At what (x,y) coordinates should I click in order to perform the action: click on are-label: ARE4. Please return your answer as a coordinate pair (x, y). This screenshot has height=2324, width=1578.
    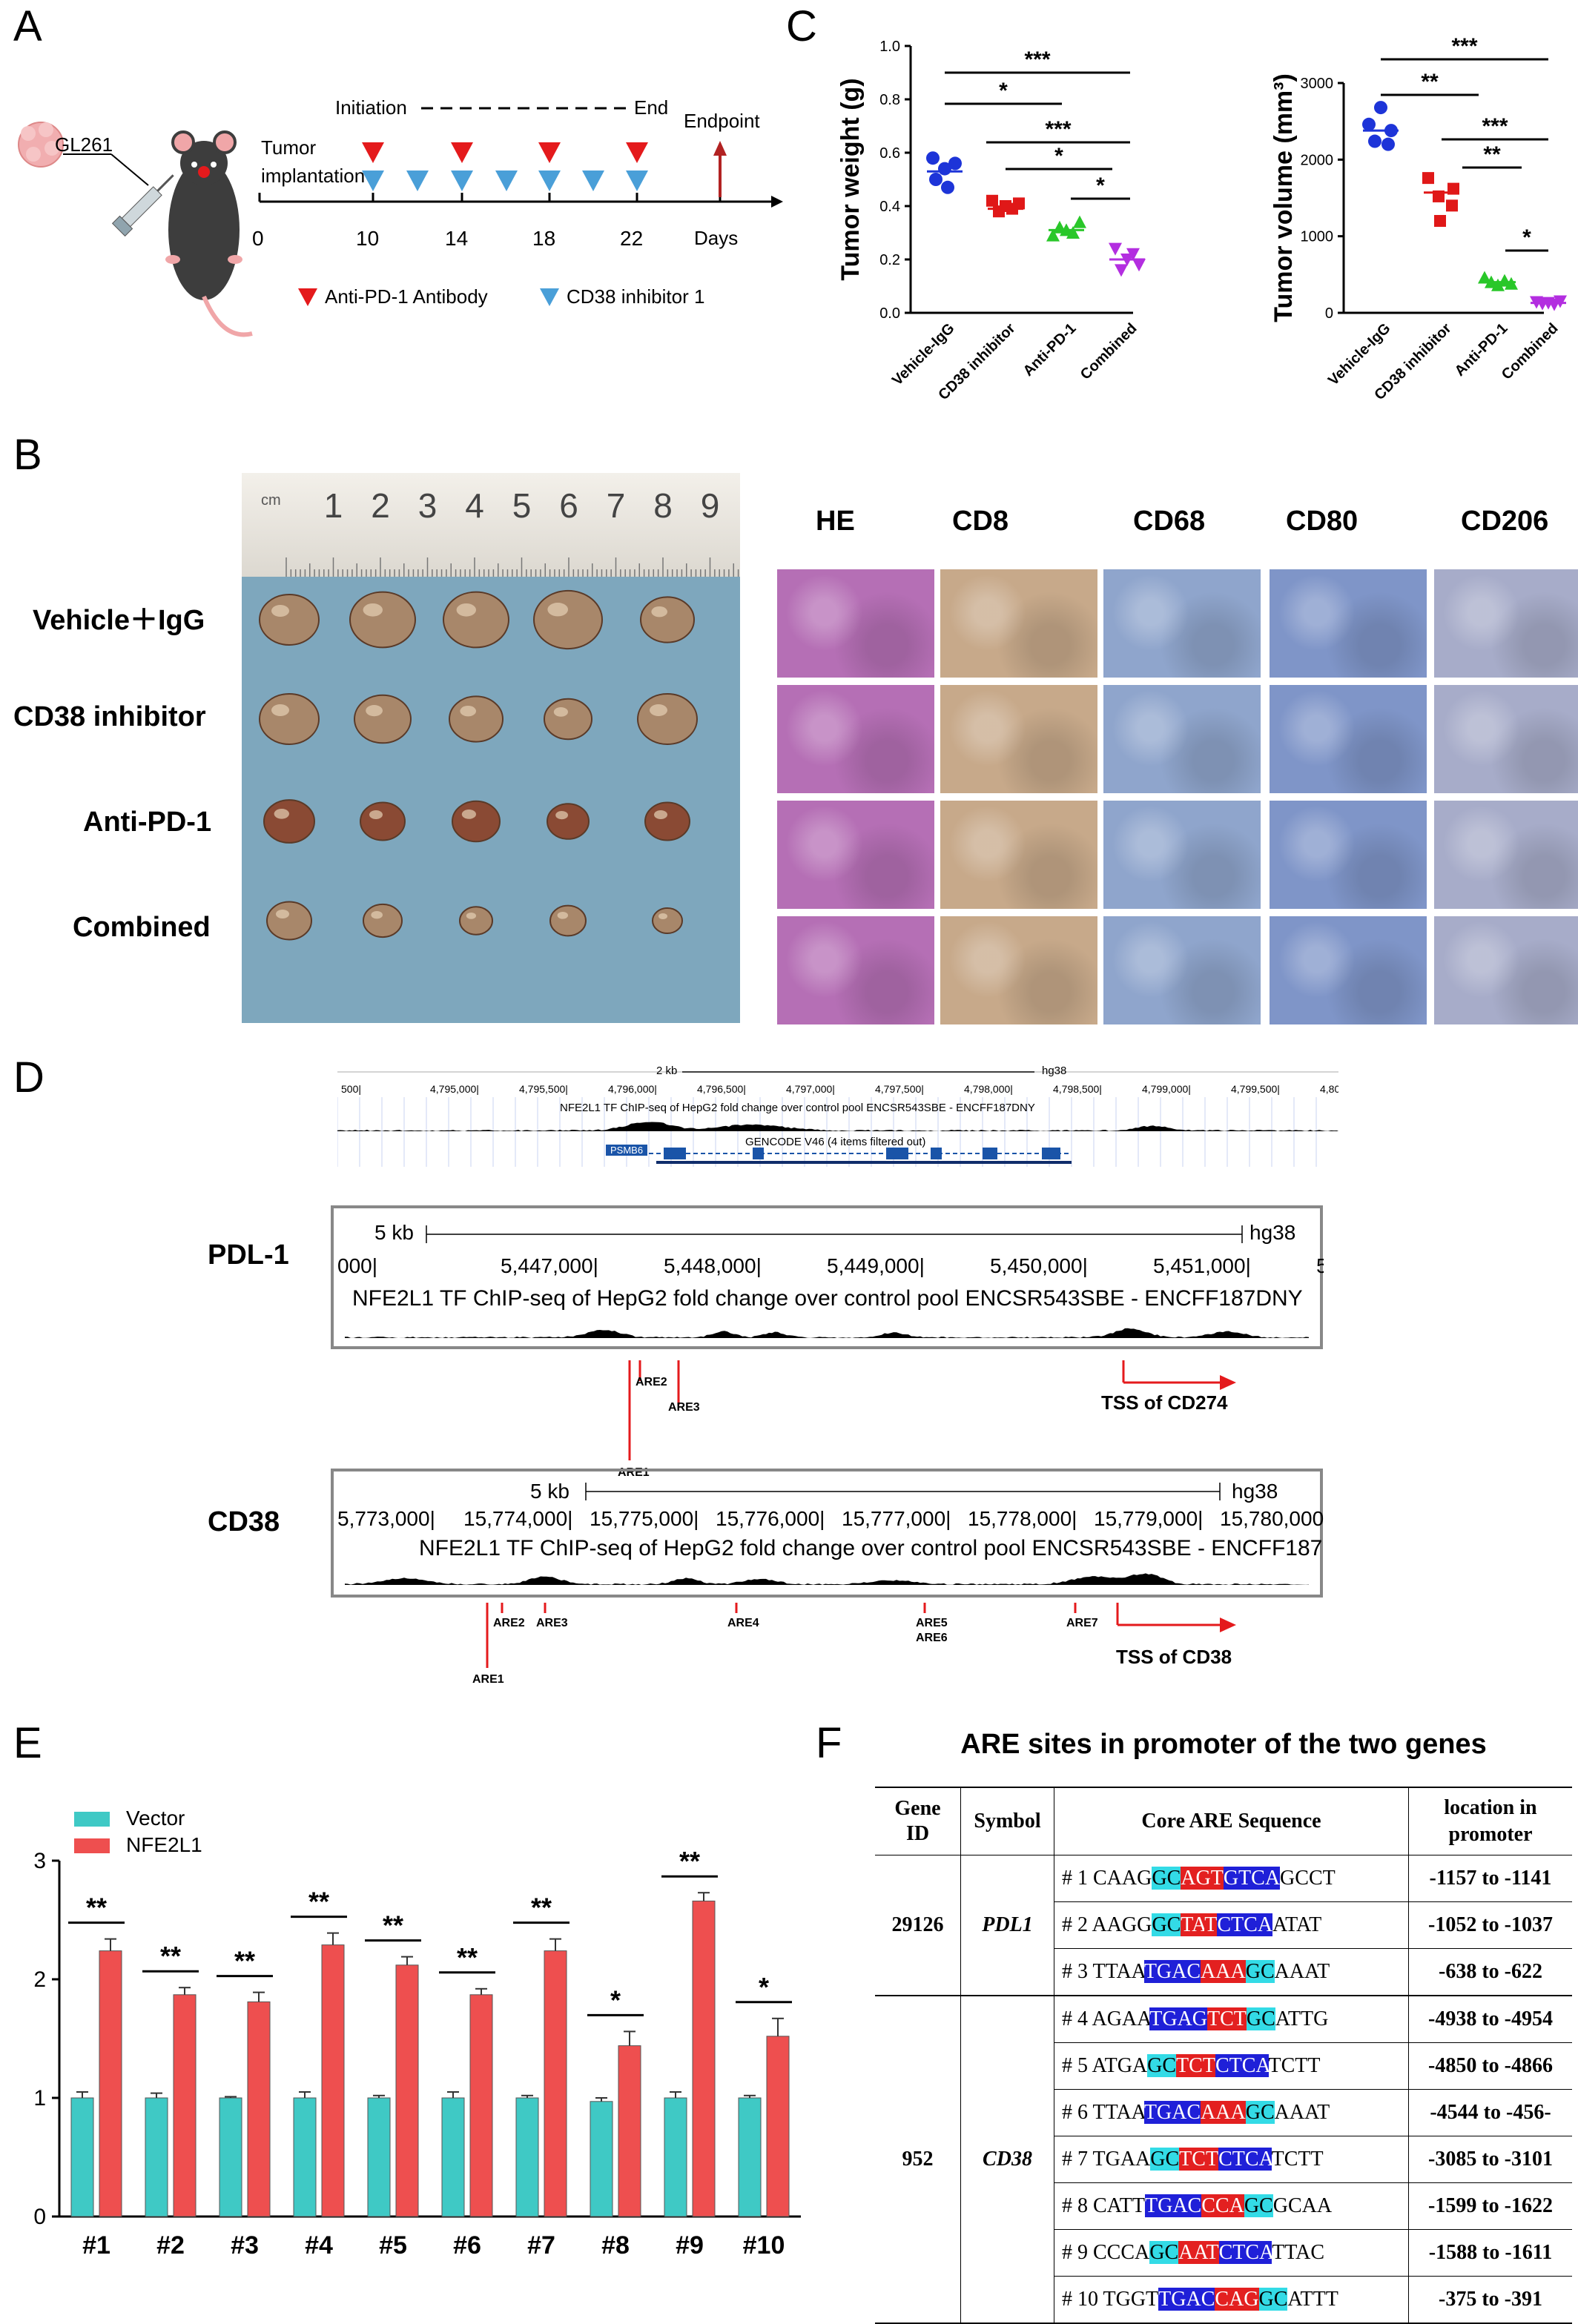
    Looking at the image, I should click on (743, 1623).